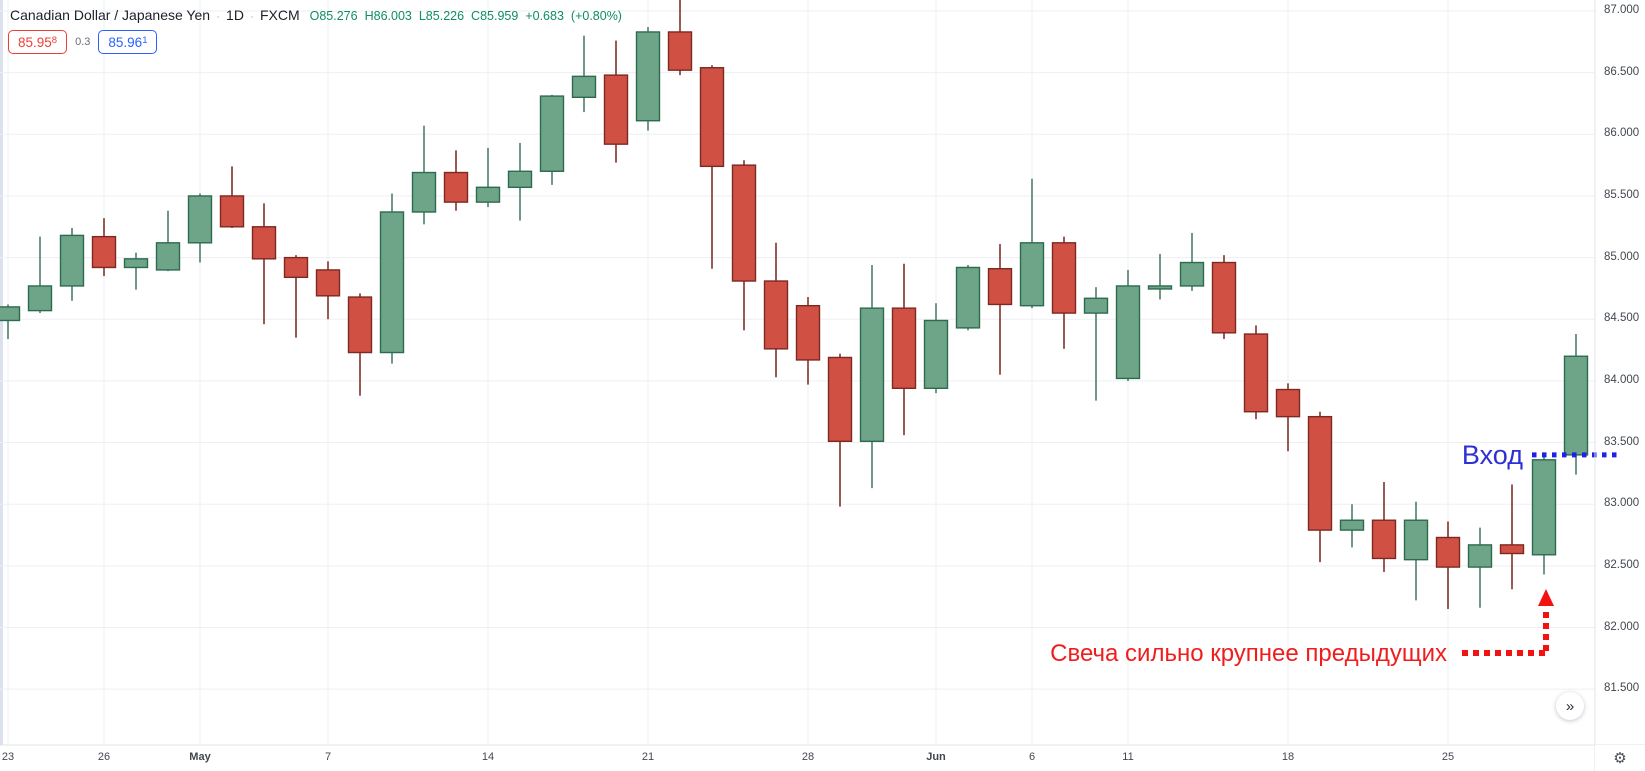 The height and width of the screenshot is (771, 1645). I want to click on sell-price-button: 85.958, so click(38, 42).